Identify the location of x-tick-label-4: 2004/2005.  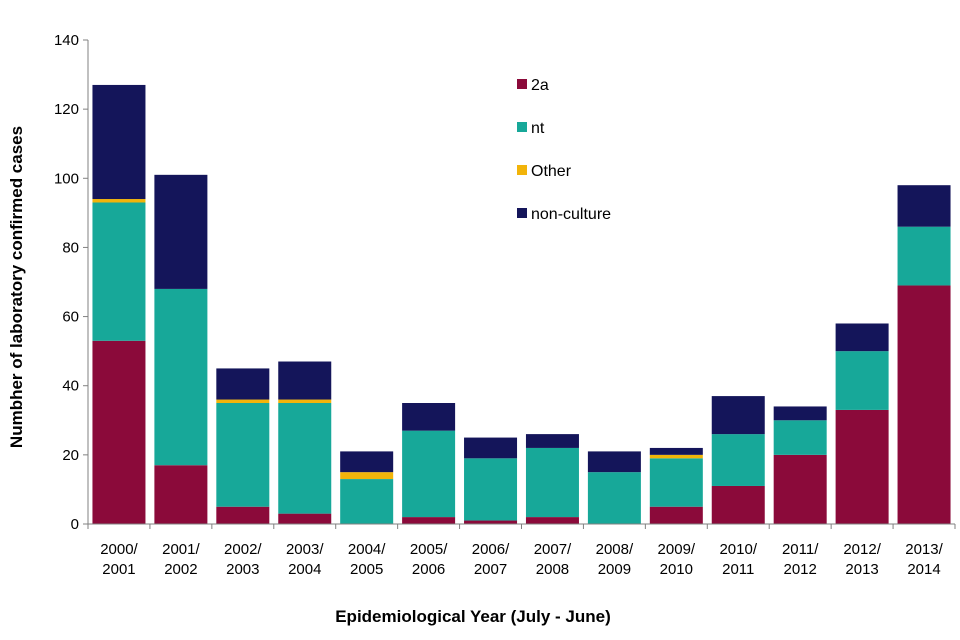
(367, 559).